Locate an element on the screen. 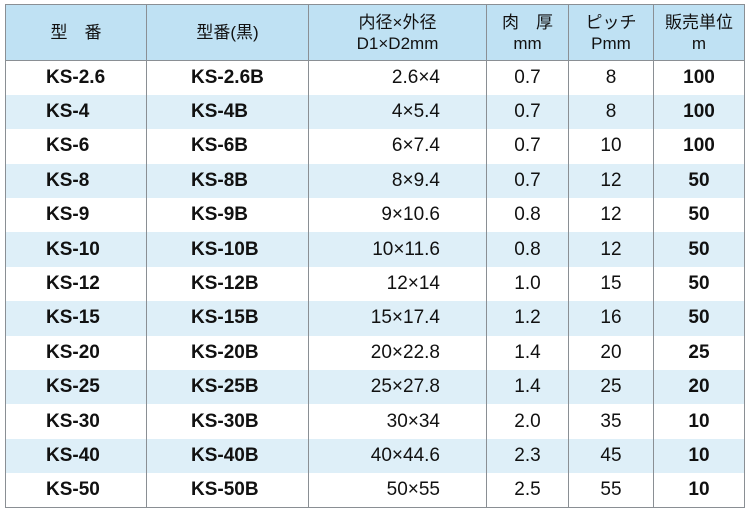  cell-thickness: 2.5 is located at coordinates (527, 491).